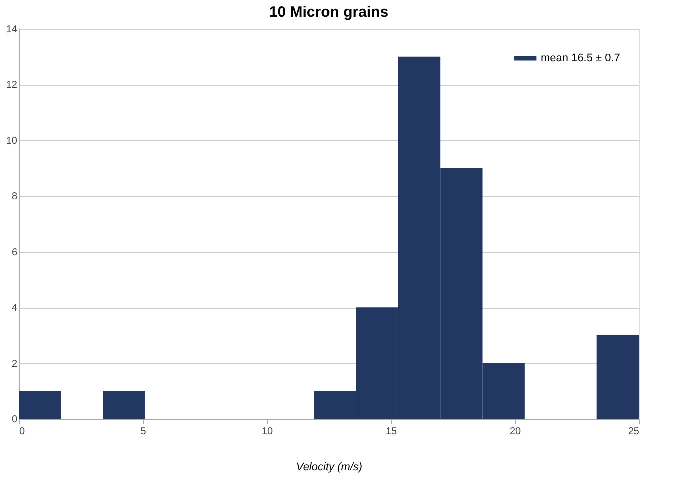 This screenshot has width=680, height=500. What do you see at coordinates (143, 432) in the screenshot?
I see `x-tick-label: 5` at bounding box center [143, 432].